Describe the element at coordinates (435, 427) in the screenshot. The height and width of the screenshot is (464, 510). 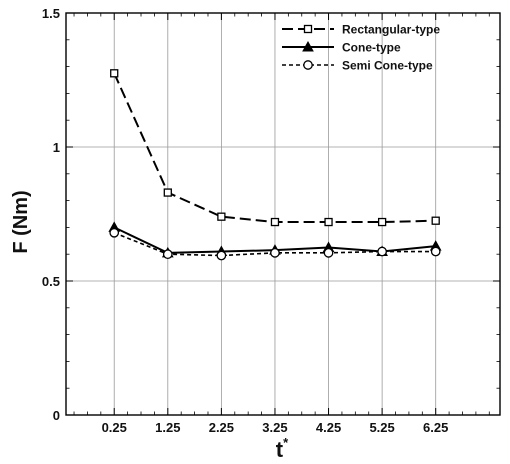
I see `x-tick-label: 6.25` at that location.